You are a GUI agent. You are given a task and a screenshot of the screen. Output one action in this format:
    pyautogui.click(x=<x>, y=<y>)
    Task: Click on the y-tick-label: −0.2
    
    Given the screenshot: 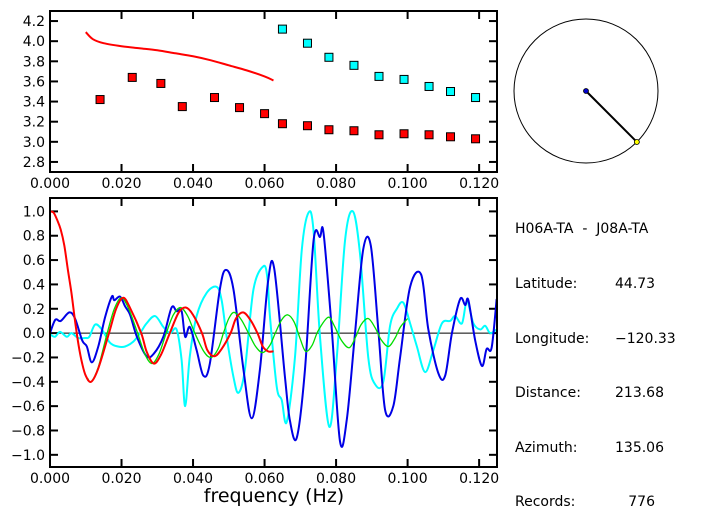 What is the action you would take?
    pyautogui.click(x=28, y=358)
    